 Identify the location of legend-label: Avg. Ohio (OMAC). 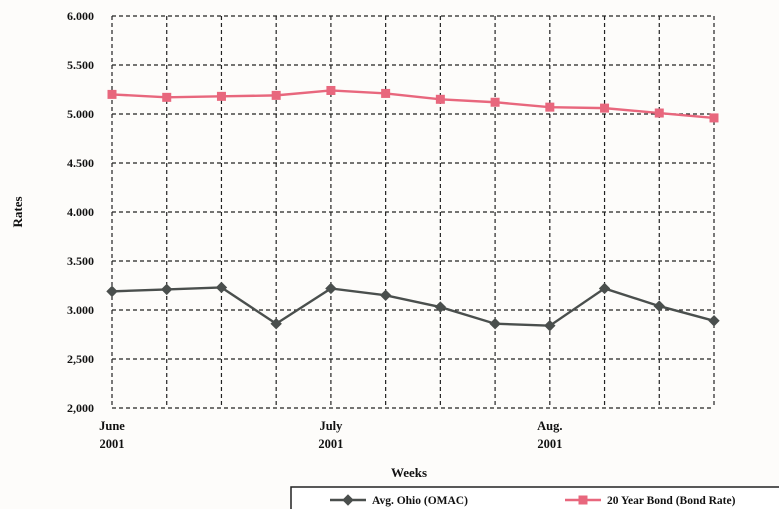
(420, 501).